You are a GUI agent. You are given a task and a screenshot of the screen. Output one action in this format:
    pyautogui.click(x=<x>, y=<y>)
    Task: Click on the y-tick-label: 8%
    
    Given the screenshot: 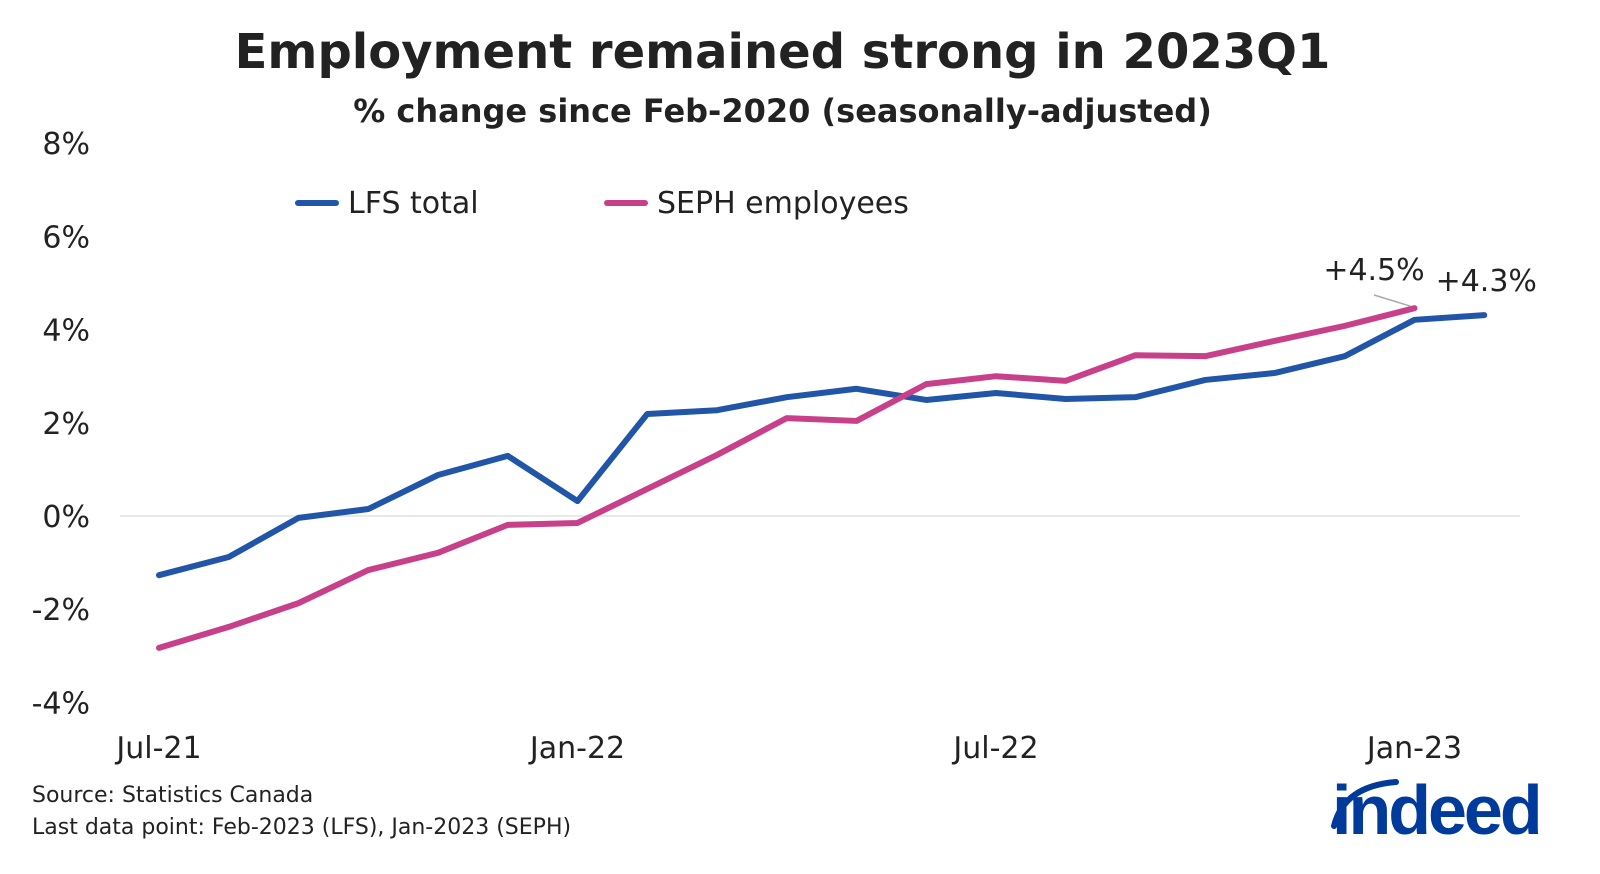 What is the action you would take?
    pyautogui.click(x=66, y=144)
    